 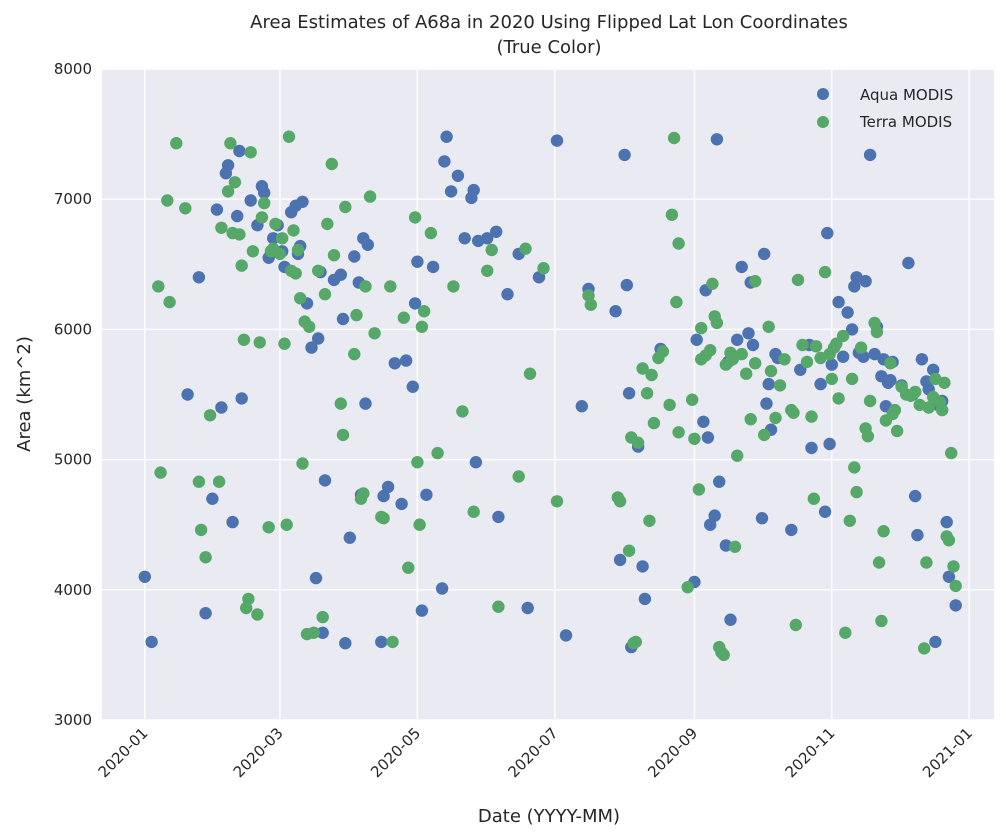 I want to click on y-tick-label: 5000, so click(x=73, y=460).